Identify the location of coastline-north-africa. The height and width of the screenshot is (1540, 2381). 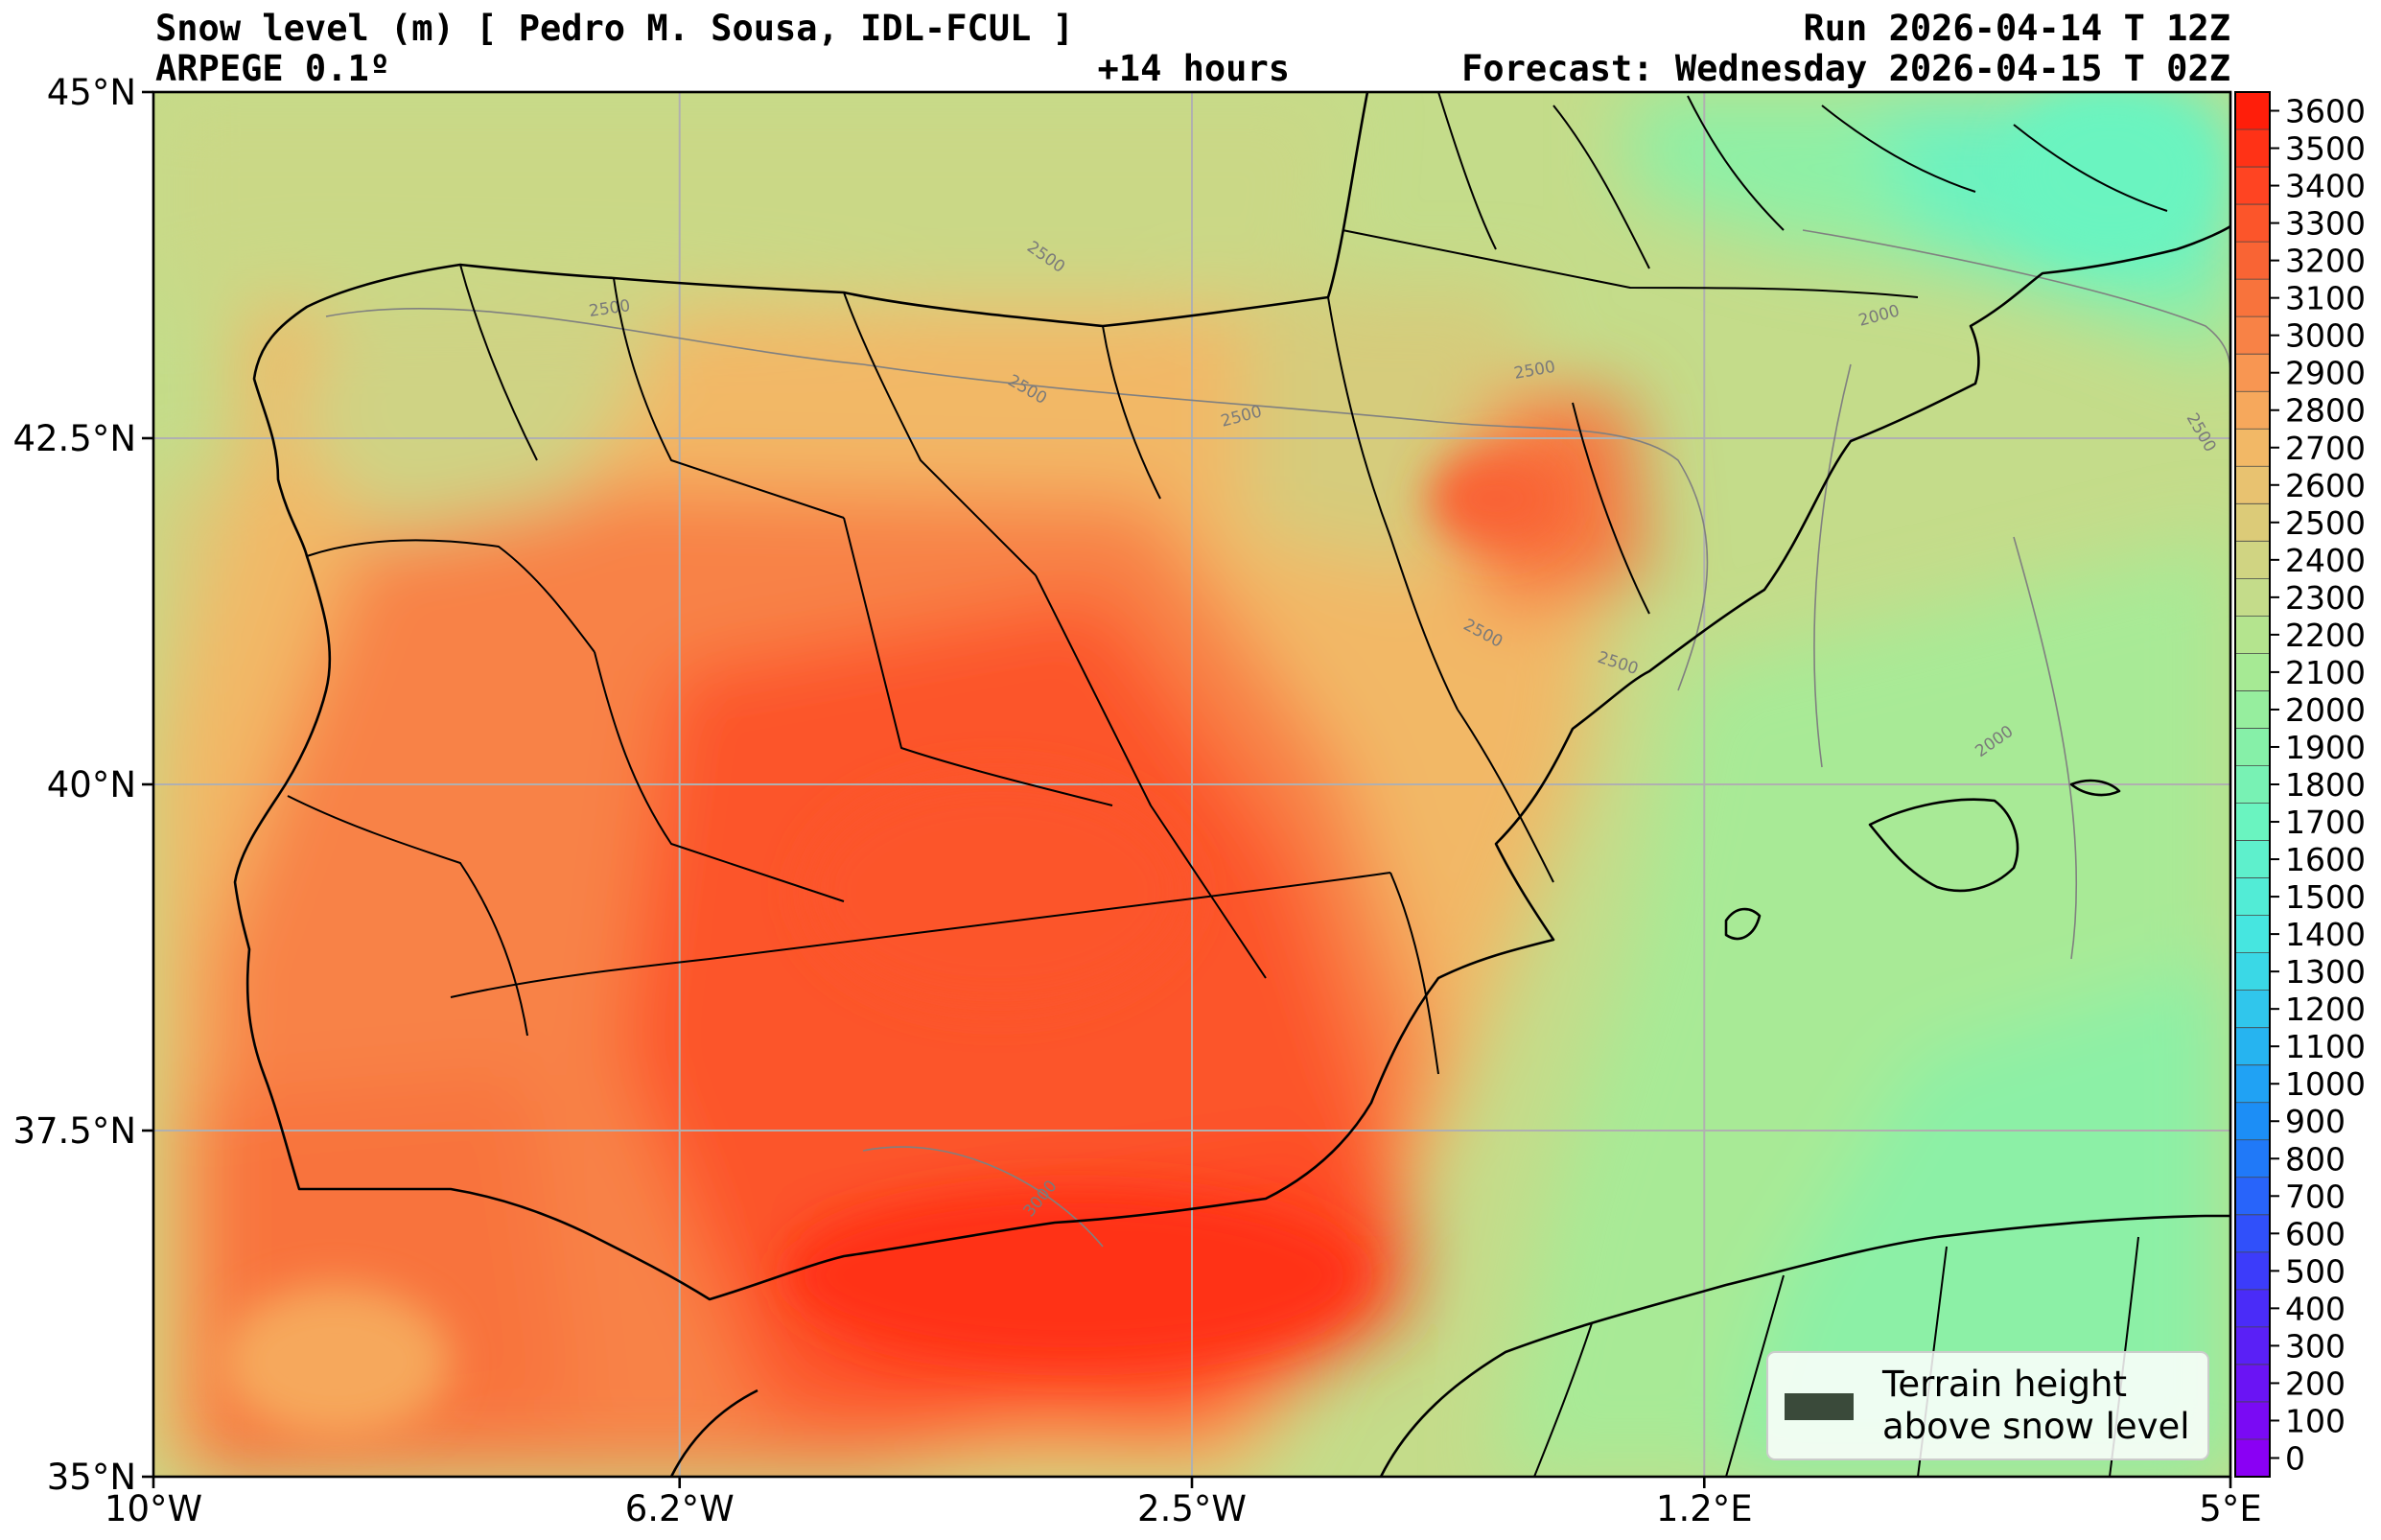
(1804, 1345).